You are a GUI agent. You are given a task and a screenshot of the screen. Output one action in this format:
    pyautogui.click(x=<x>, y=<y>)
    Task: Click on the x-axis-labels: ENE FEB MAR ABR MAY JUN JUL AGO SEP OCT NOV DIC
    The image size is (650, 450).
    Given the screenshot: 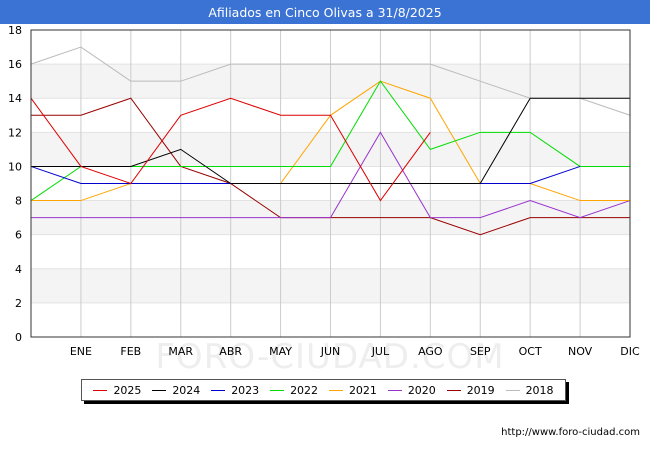 What is the action you would take?
    pyautogui.click(x=355, y=351)
    